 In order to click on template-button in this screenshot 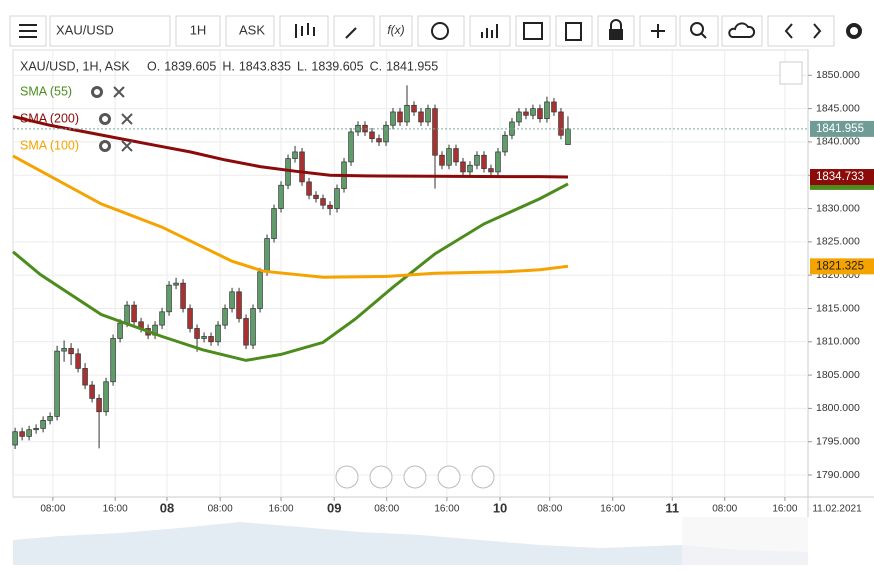, I will do `click(574, 31)`.